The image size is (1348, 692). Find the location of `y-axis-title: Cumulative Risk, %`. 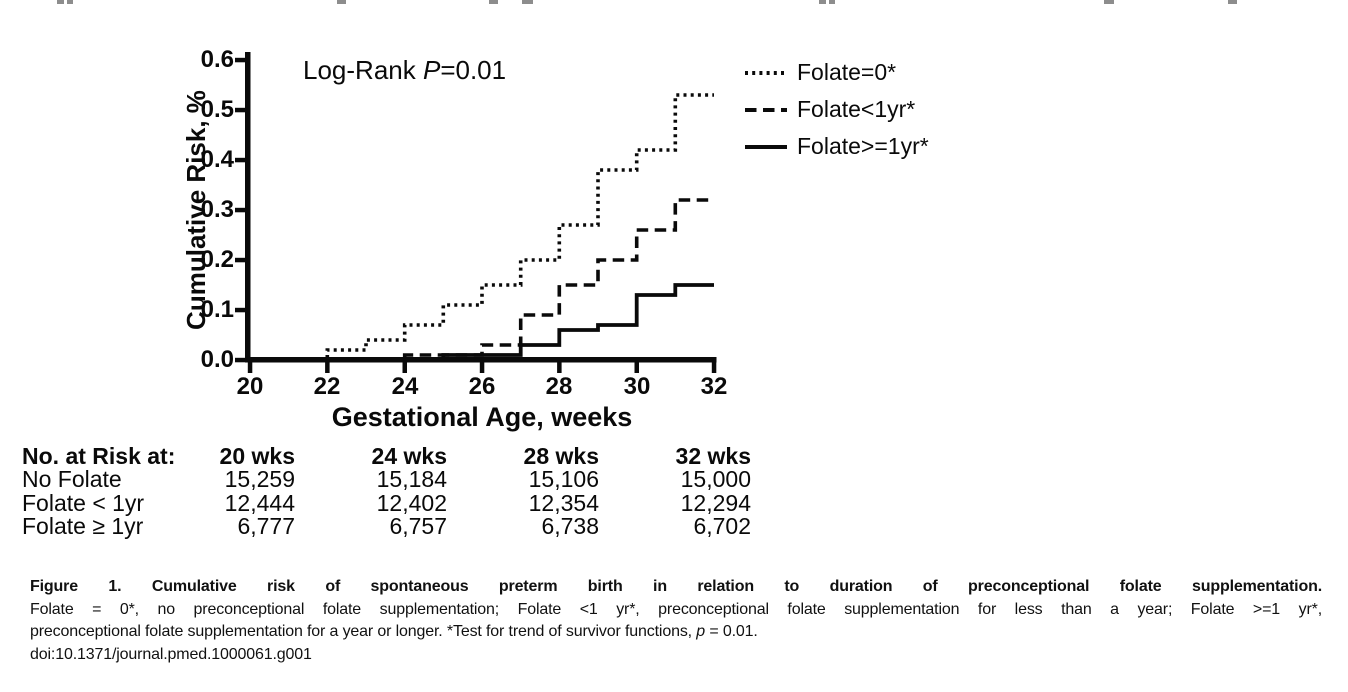

y-axis-title: Cumulative Risk, % is located at coordinates (196, 210).